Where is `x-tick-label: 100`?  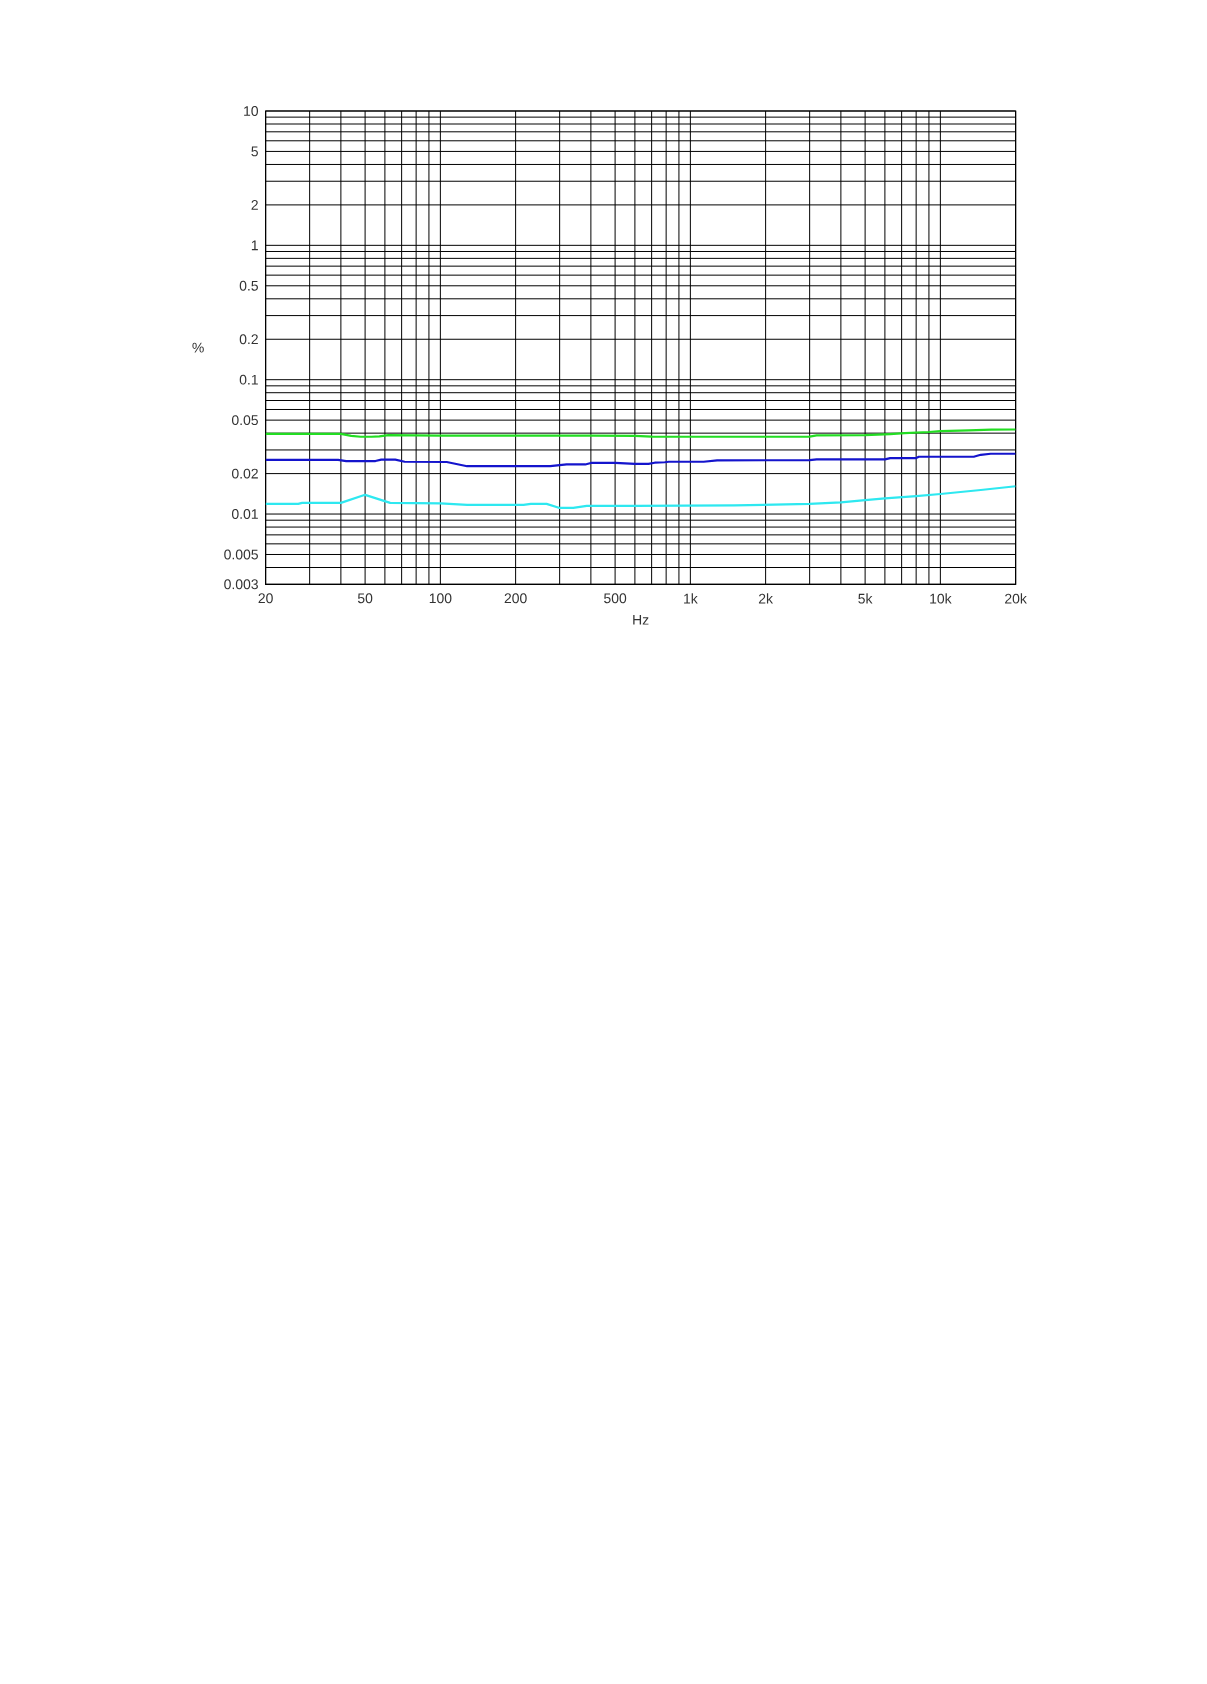 x-tick-label: 100 is located at coordinates (441, 598).